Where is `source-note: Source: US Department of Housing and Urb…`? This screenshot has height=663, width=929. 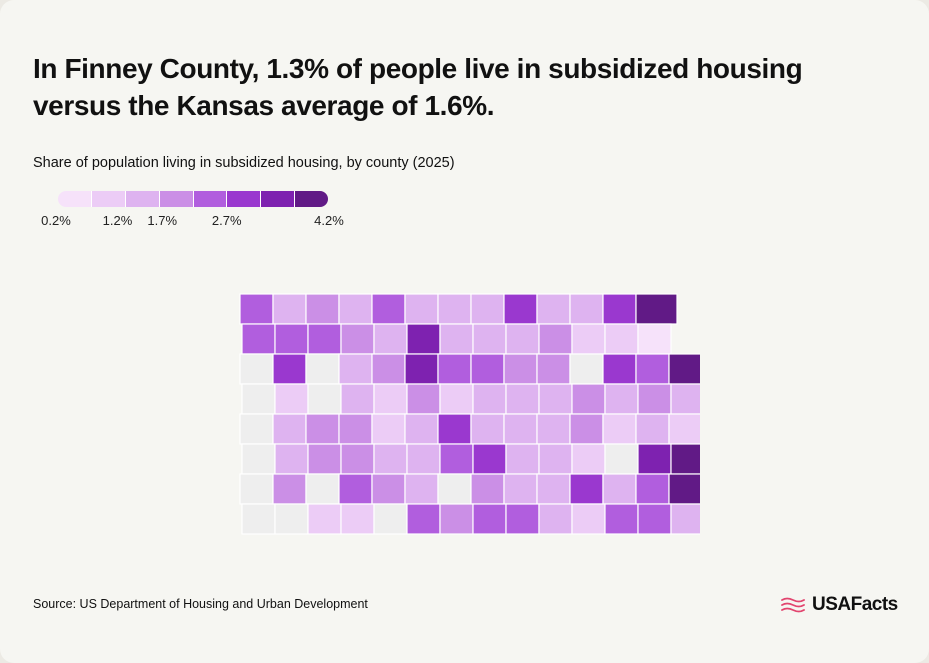 source-note: Source: US Department of Housing and Urb… is located at coordinates (200, 604).